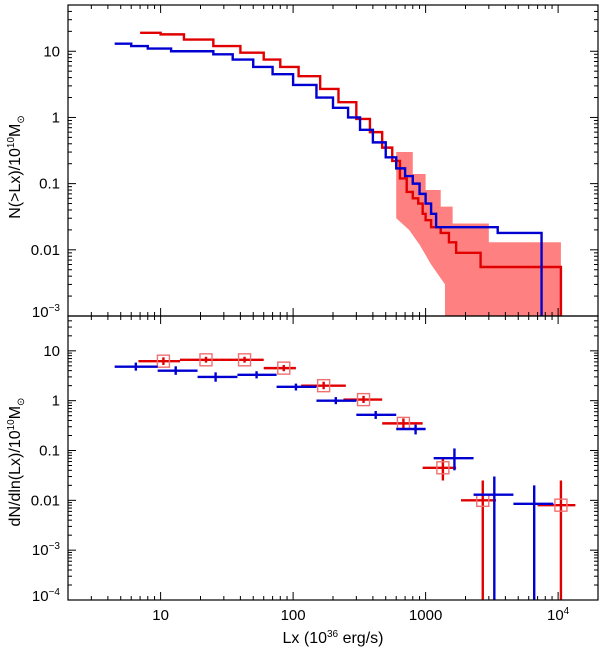  I want to click on bottom-y-tick-label: 10, so click(51, 351).